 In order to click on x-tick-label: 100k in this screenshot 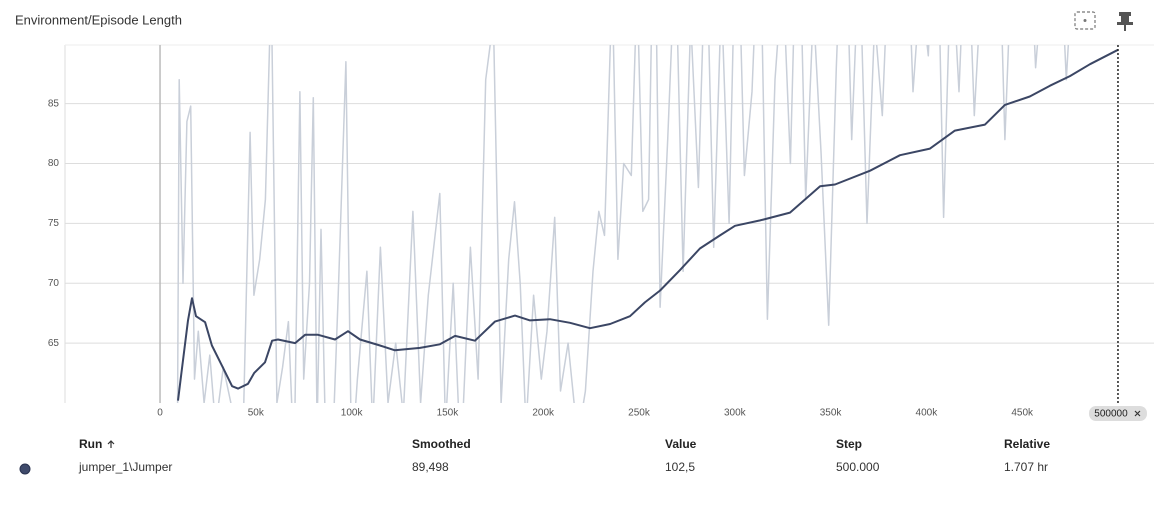, I will do `click(352, 413)`.